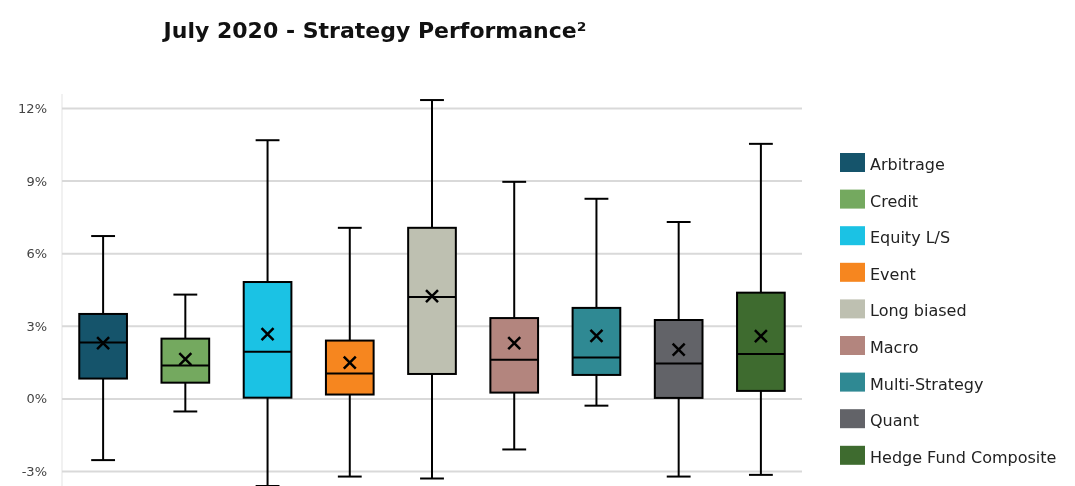 The width and height of the screenshot is (1075, 486). What do you see at coordinates (36, 254) in the screenshot?
I see `y-tick-label: 6%` at bounding box center [36, 254].